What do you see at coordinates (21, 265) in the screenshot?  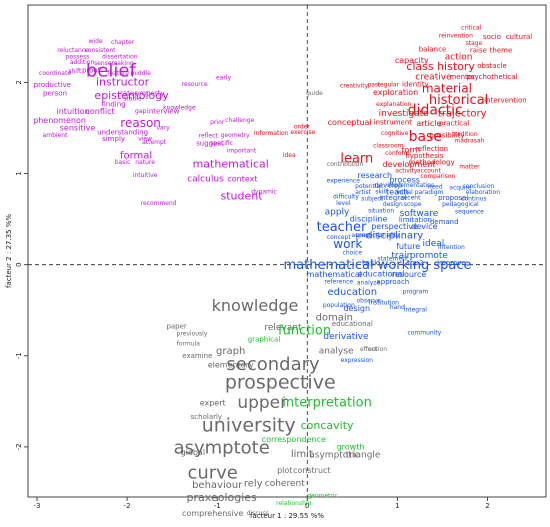 I see `y-axis-ticks: -2 -1 0 1 2` at bounding box center [21, 265].